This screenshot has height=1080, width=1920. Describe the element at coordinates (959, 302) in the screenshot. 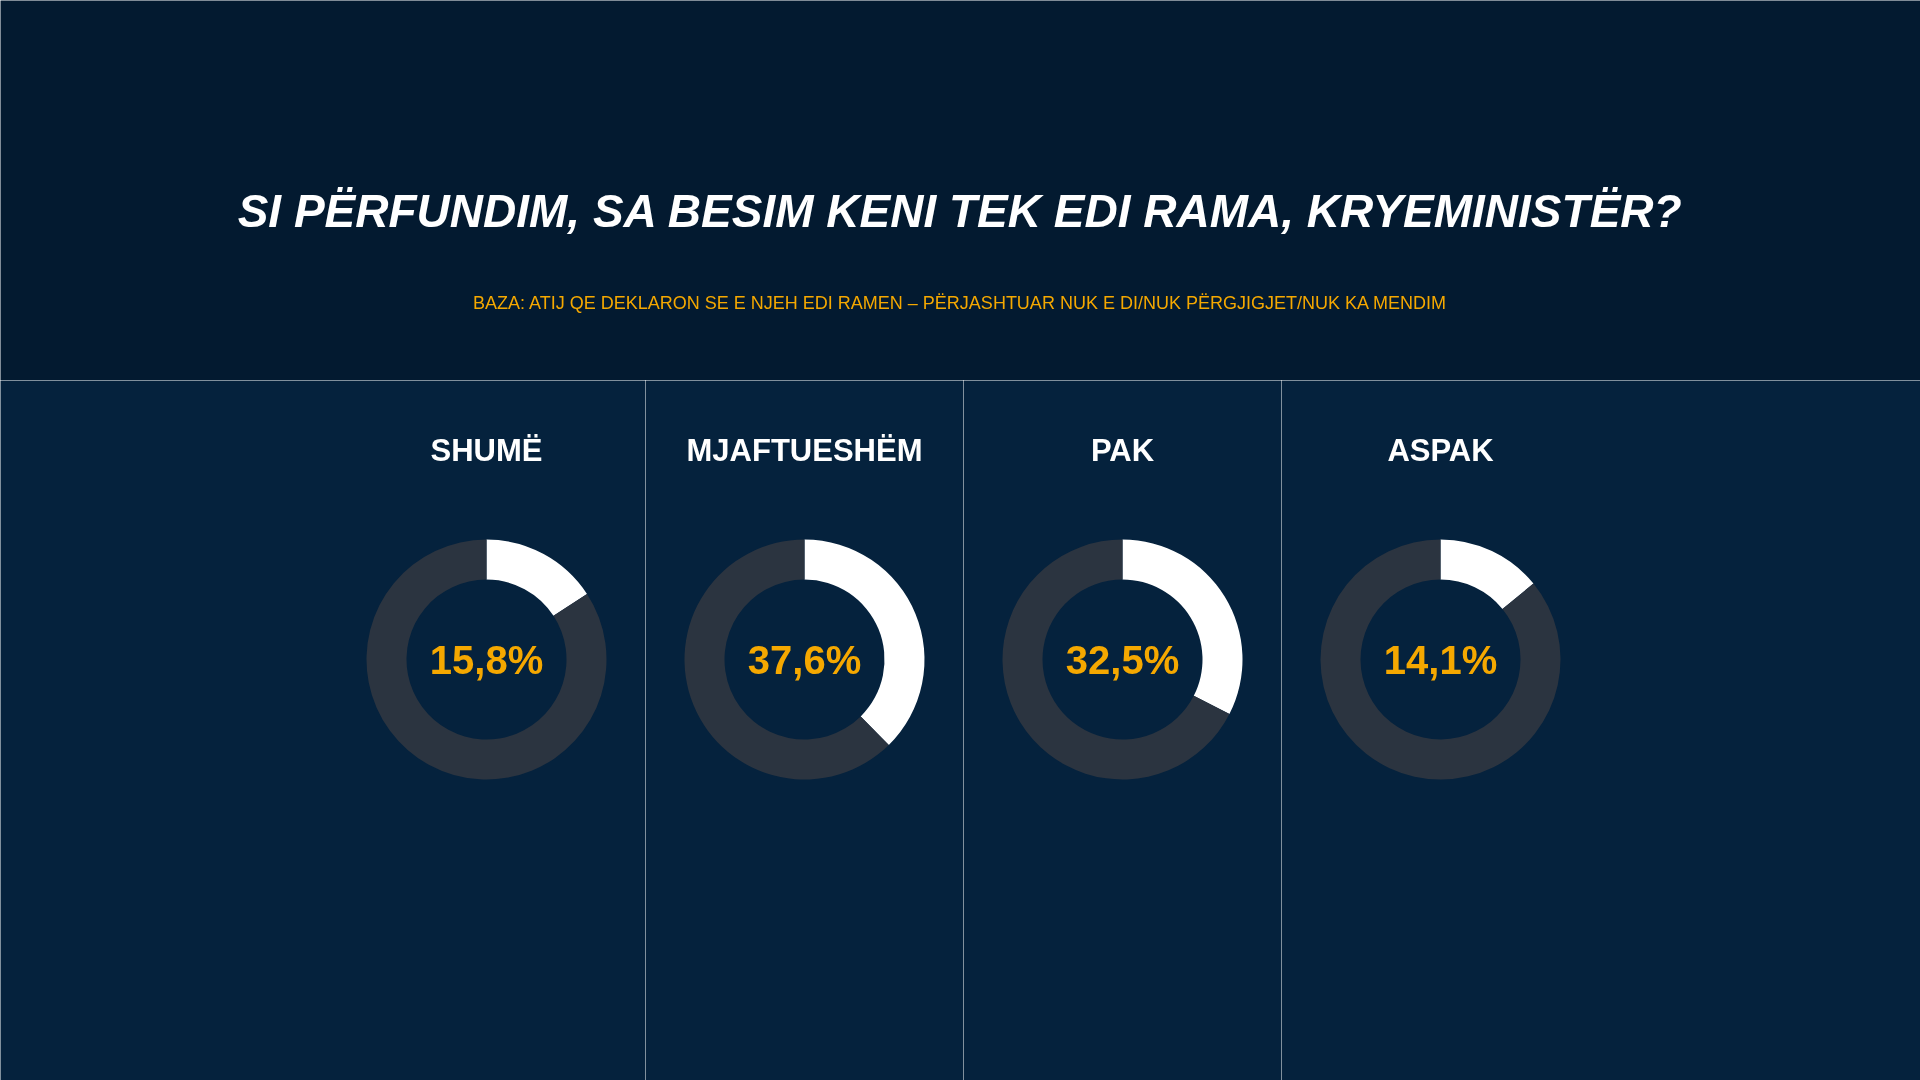

I see `text: BAZA: ATIJ QE DEKLARON SE E NJEH EDI RAMEN – PËRJASHTUAR NUK E DI/NUK PËRGJIGJET/NUK KA MENDIM` at that location.